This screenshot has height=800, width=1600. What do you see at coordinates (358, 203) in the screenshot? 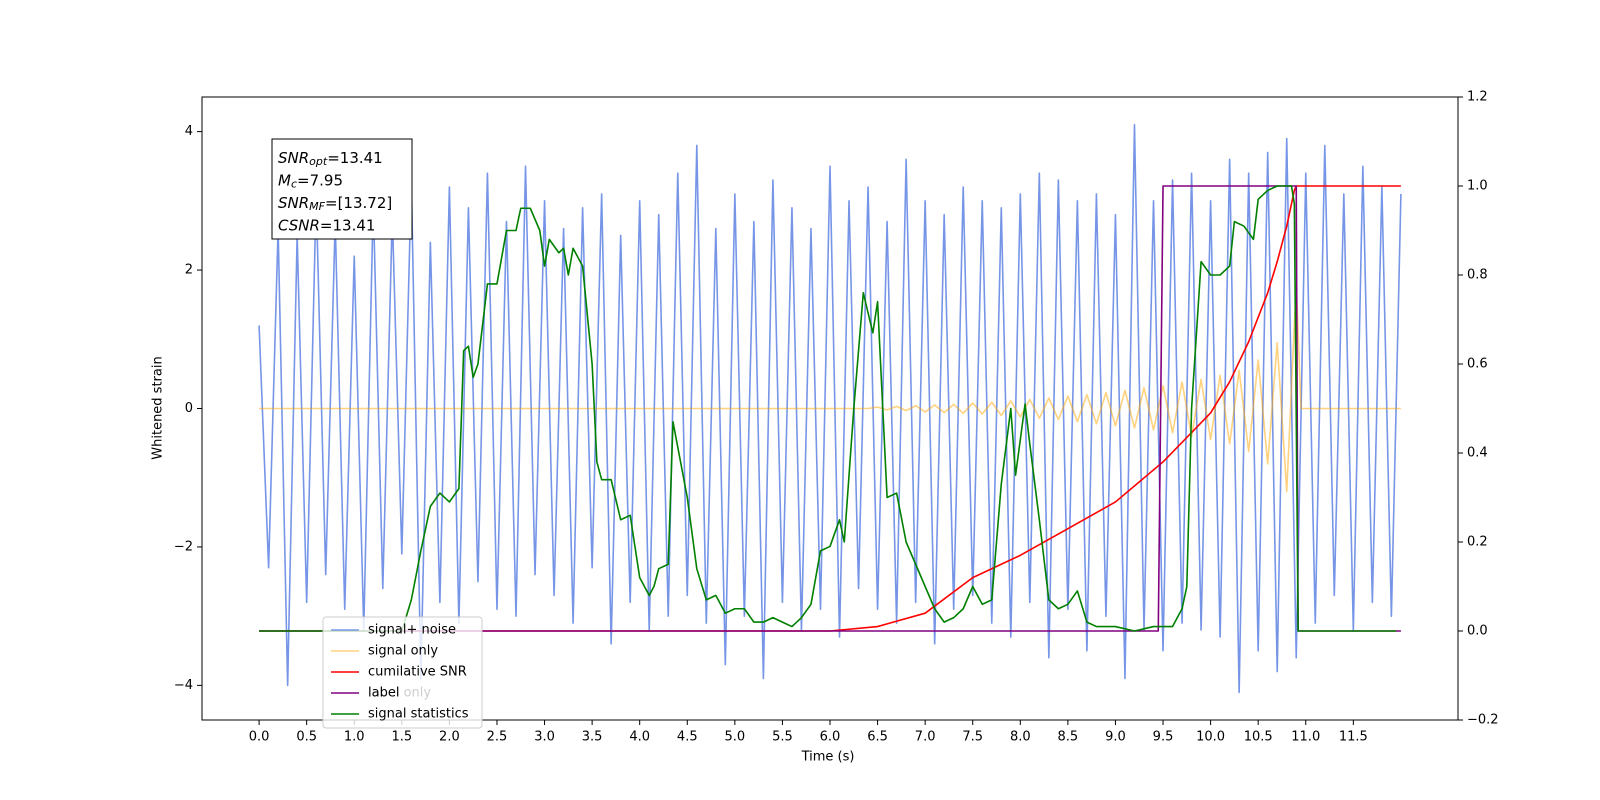
I see `annotation-value: =[13.72]` at bounding box center [358, 203].